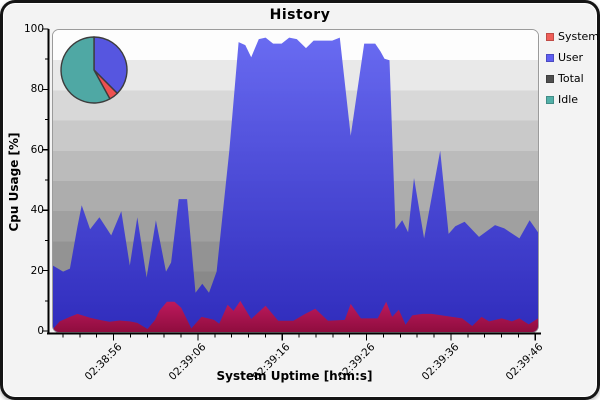 The height and width of the screenshot is (400, 600). I want to click on pie-slice-user, so click(110, 65).